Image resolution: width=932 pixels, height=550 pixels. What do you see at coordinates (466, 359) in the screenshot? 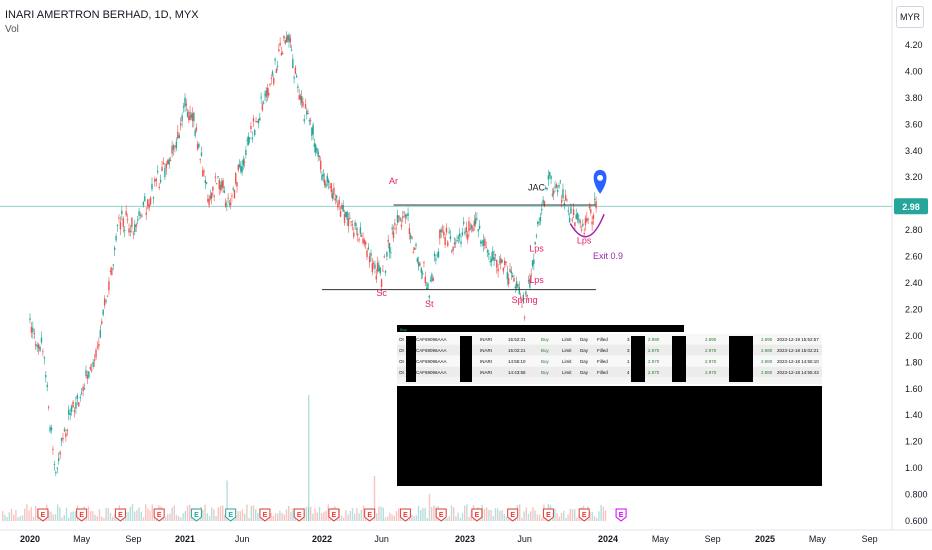
I see `redaction-block` at bounding box center [466, 359].